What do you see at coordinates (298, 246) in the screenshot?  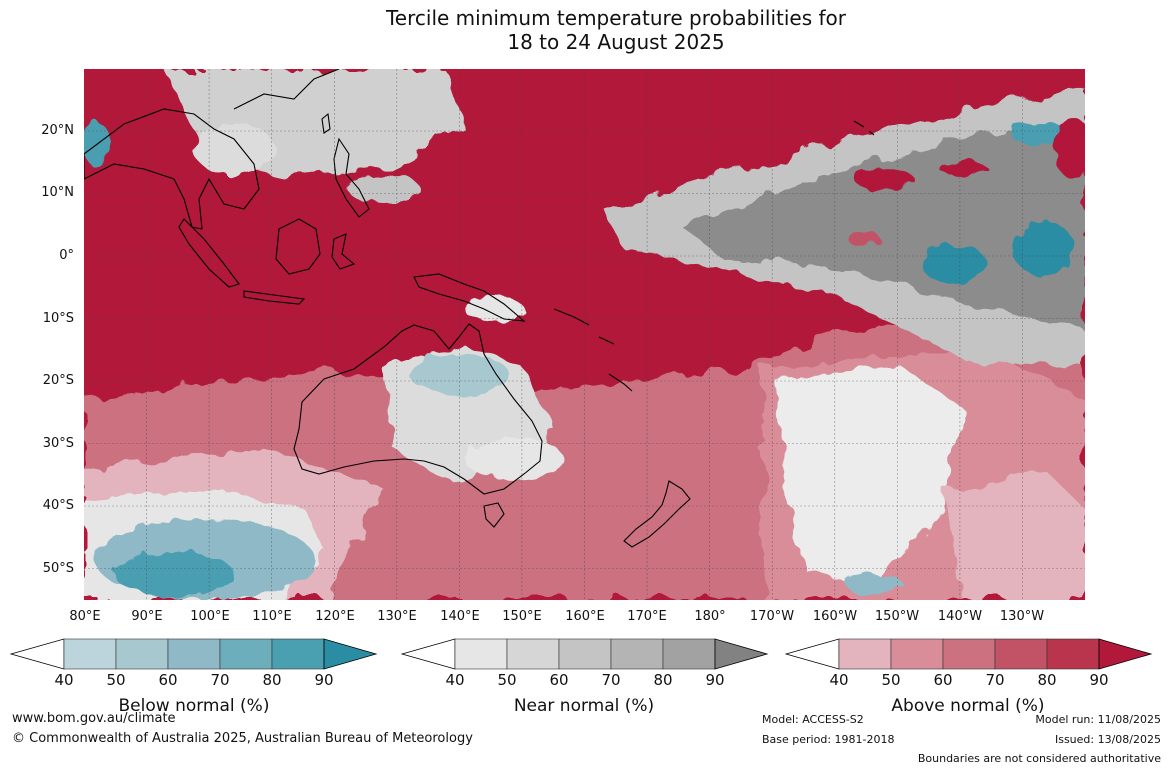 I see `borneo-coast` at bounding box center [298, 246].